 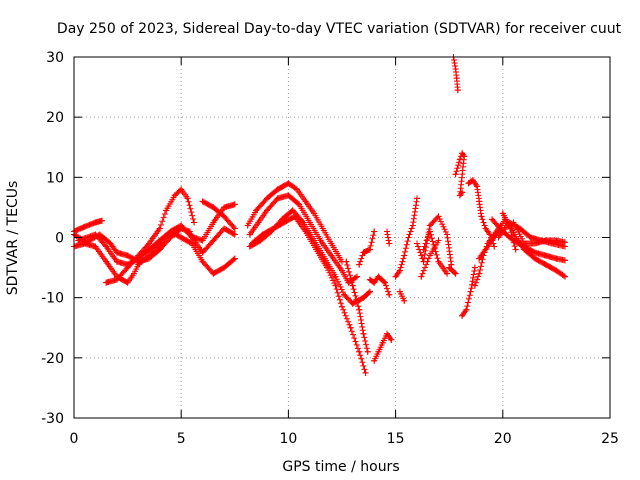 I want to click on y-tick-label: 10, so click(x=55, y=178).